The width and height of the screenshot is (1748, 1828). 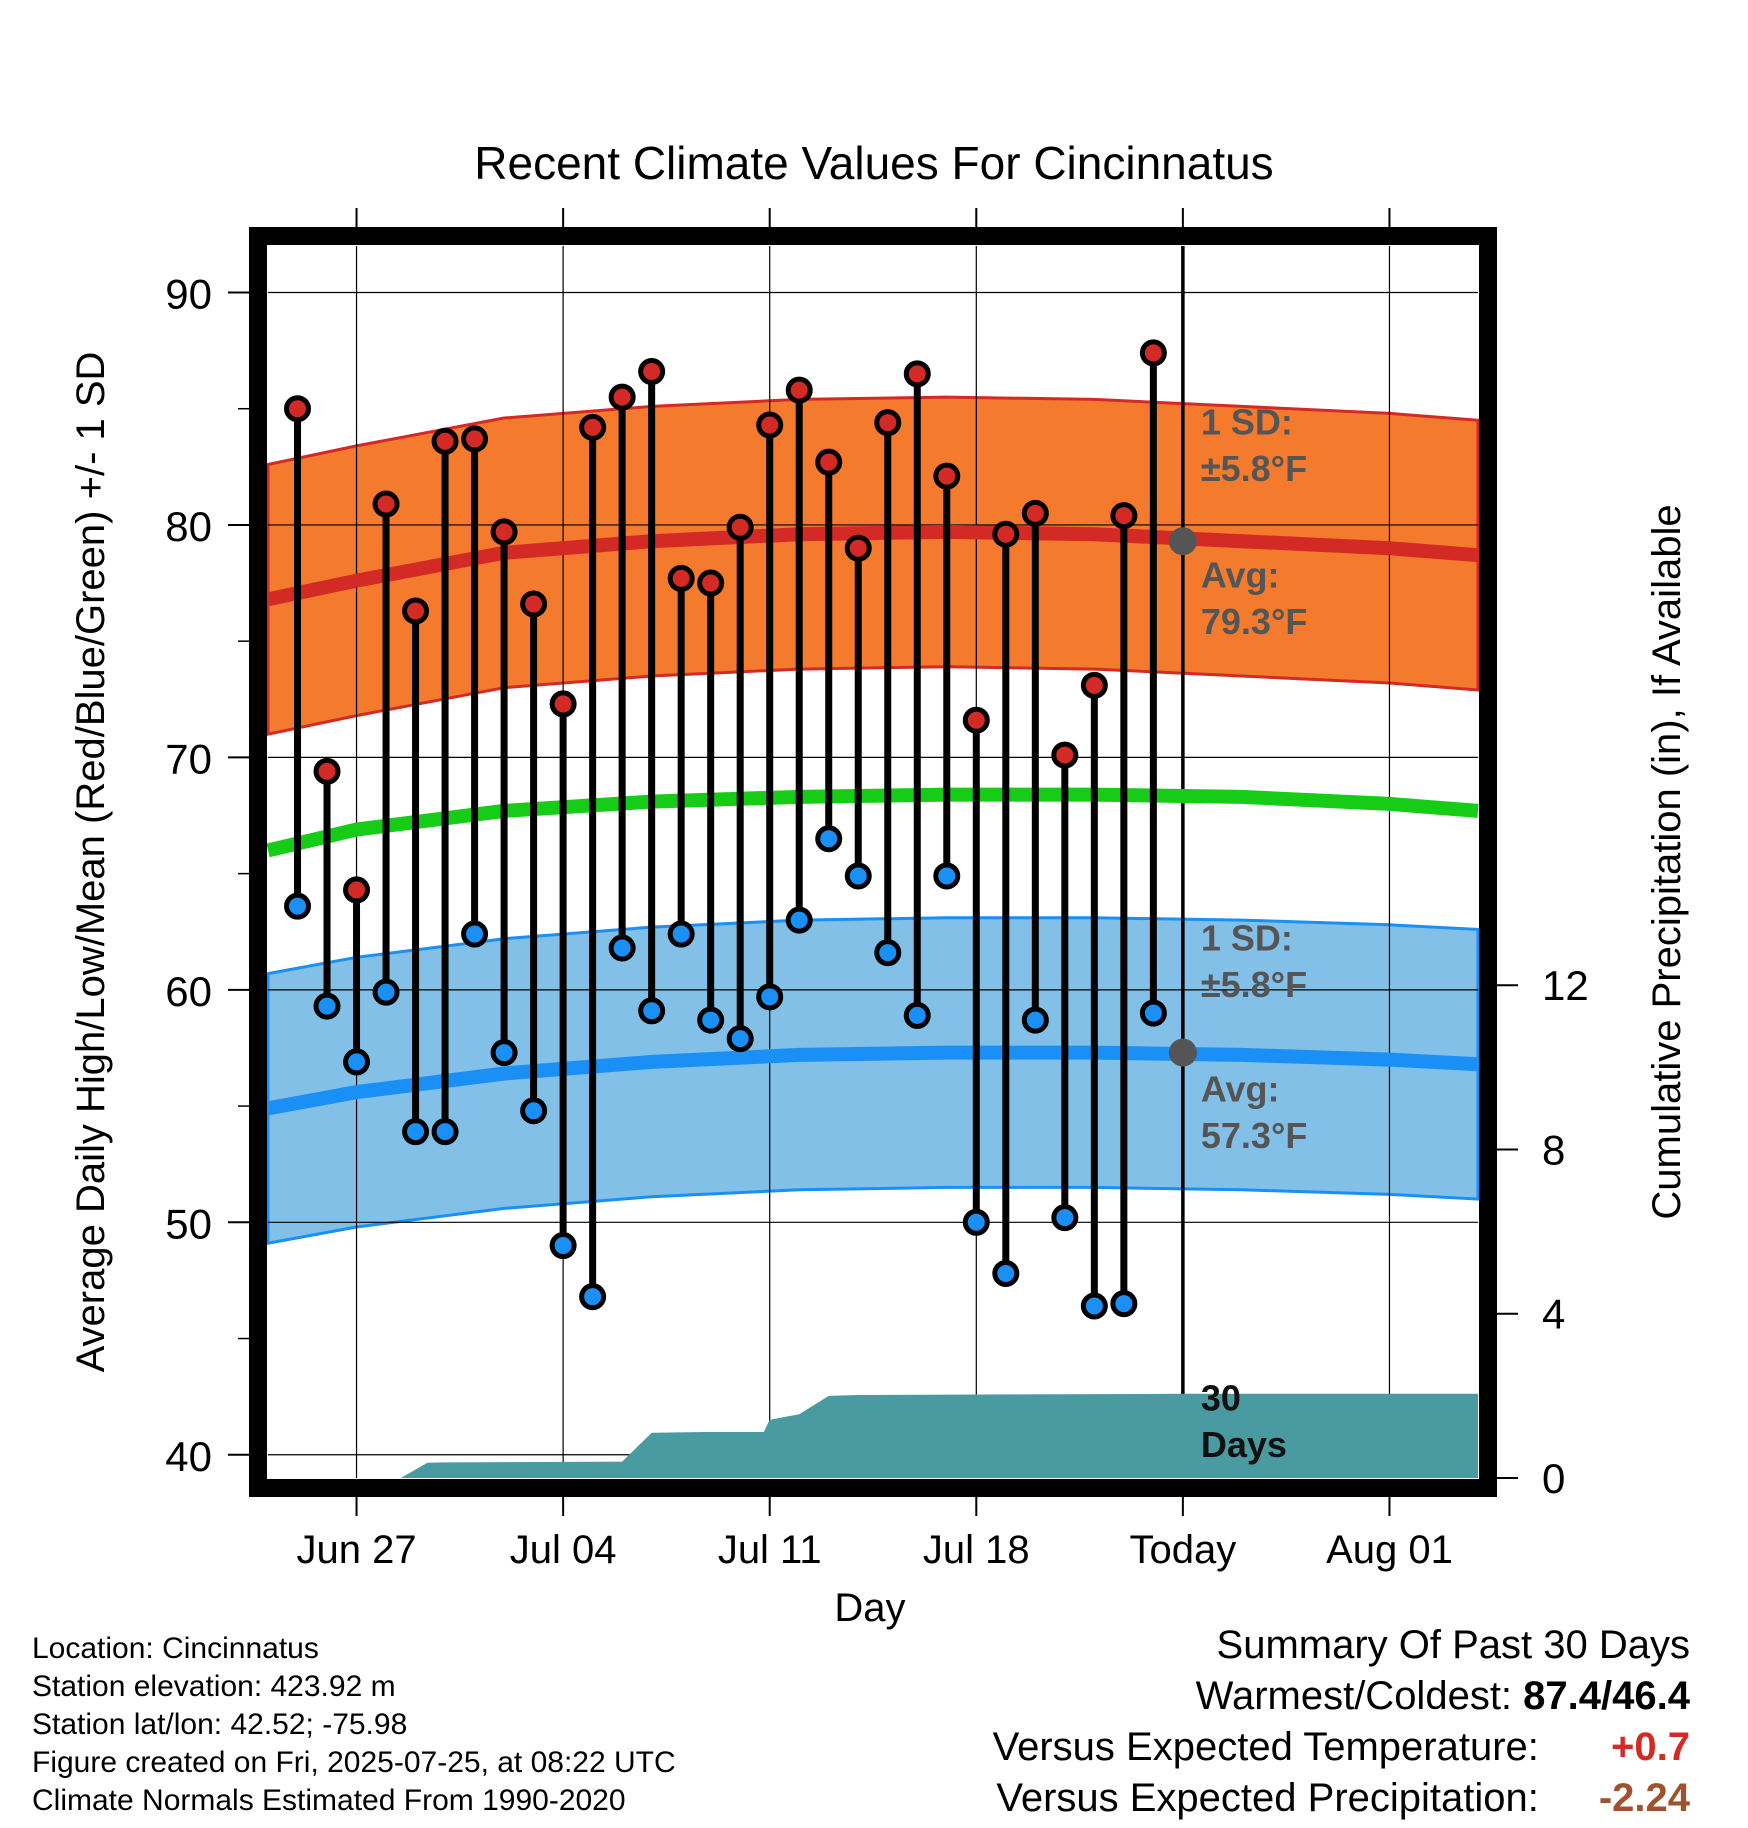 I want to click on chart-title: Recent Climate Values For Cincinnatus, so click(x=874, y=163).